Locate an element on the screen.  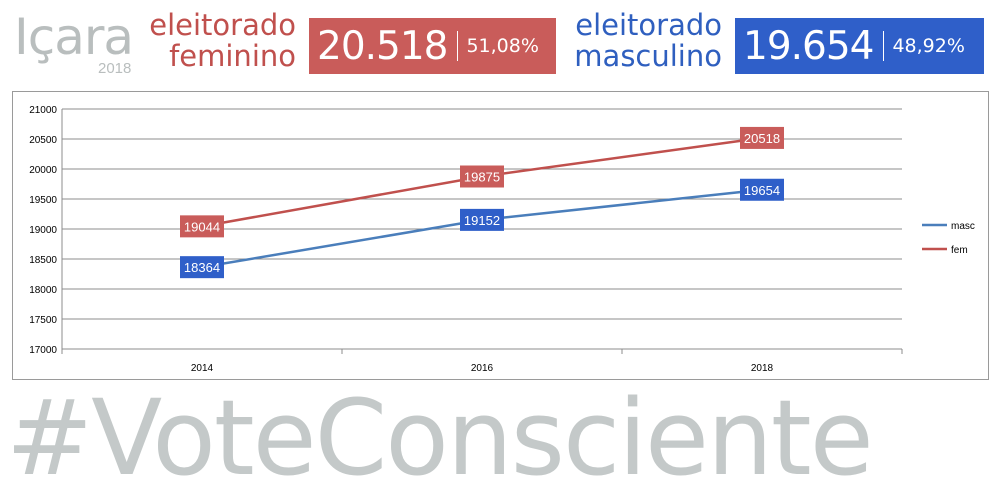
data-label: 19654 is located at coordinates (762, 190).